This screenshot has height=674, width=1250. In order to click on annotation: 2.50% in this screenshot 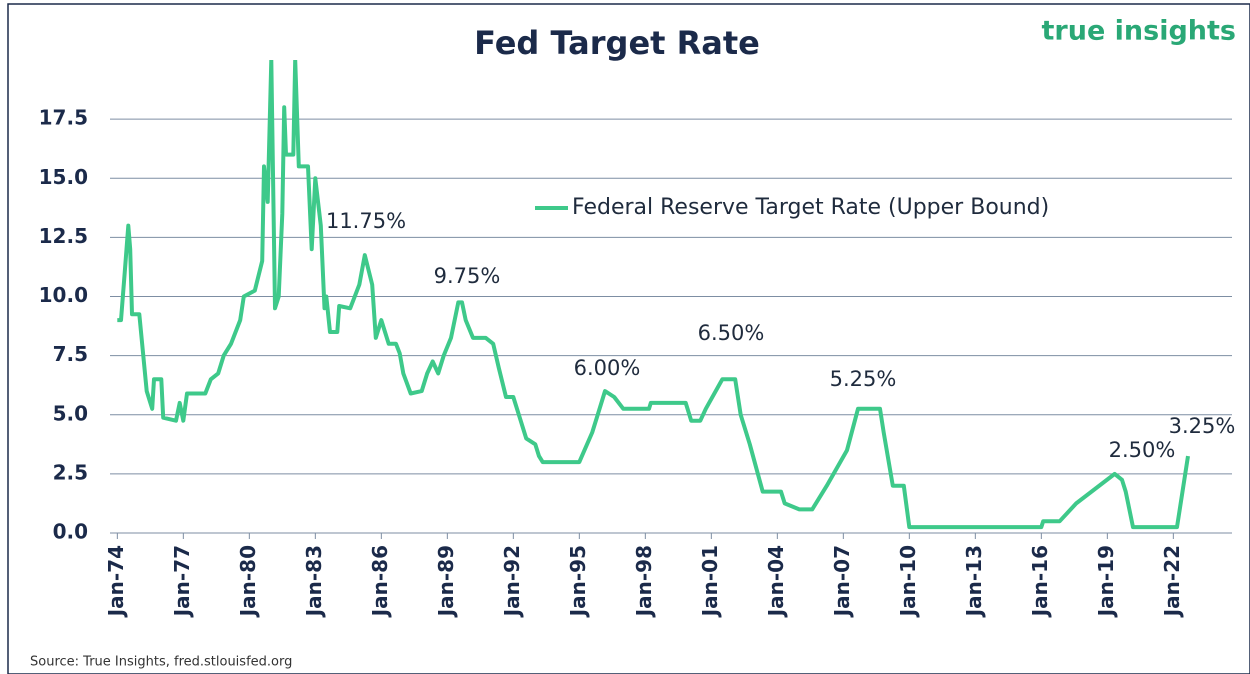, I will do `click(1142, 450)`.